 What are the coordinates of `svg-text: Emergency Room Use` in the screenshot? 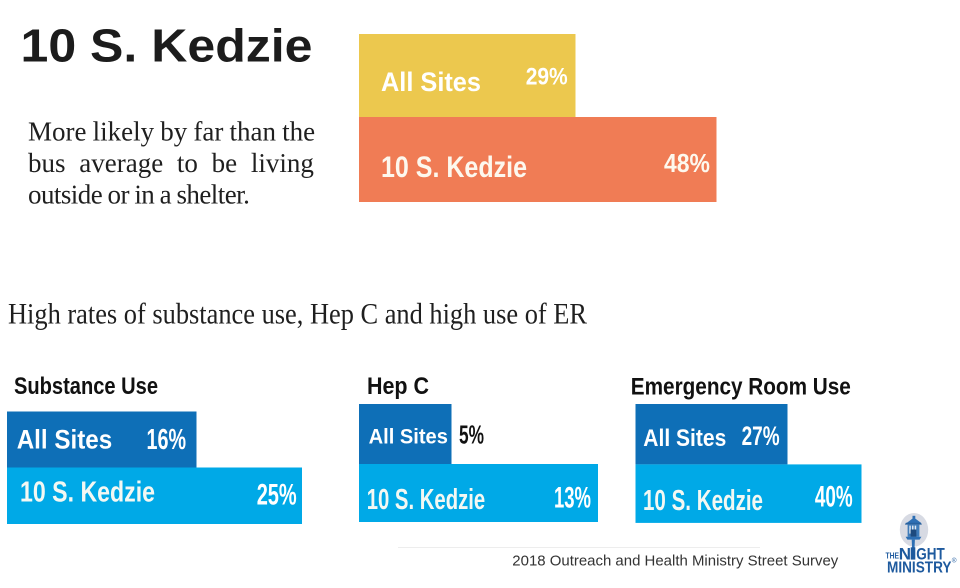 It's located at (741, 387).